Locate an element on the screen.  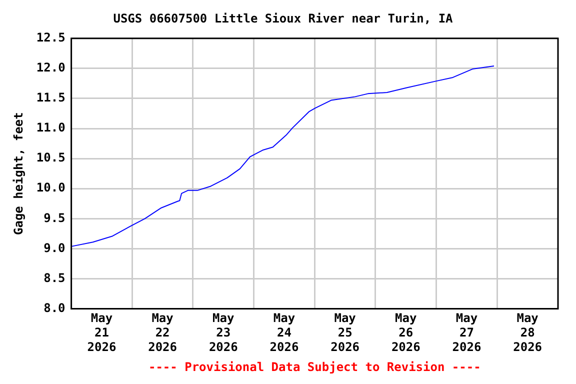
y-tick-label: 12.0 is located at coordinates (51, 67).